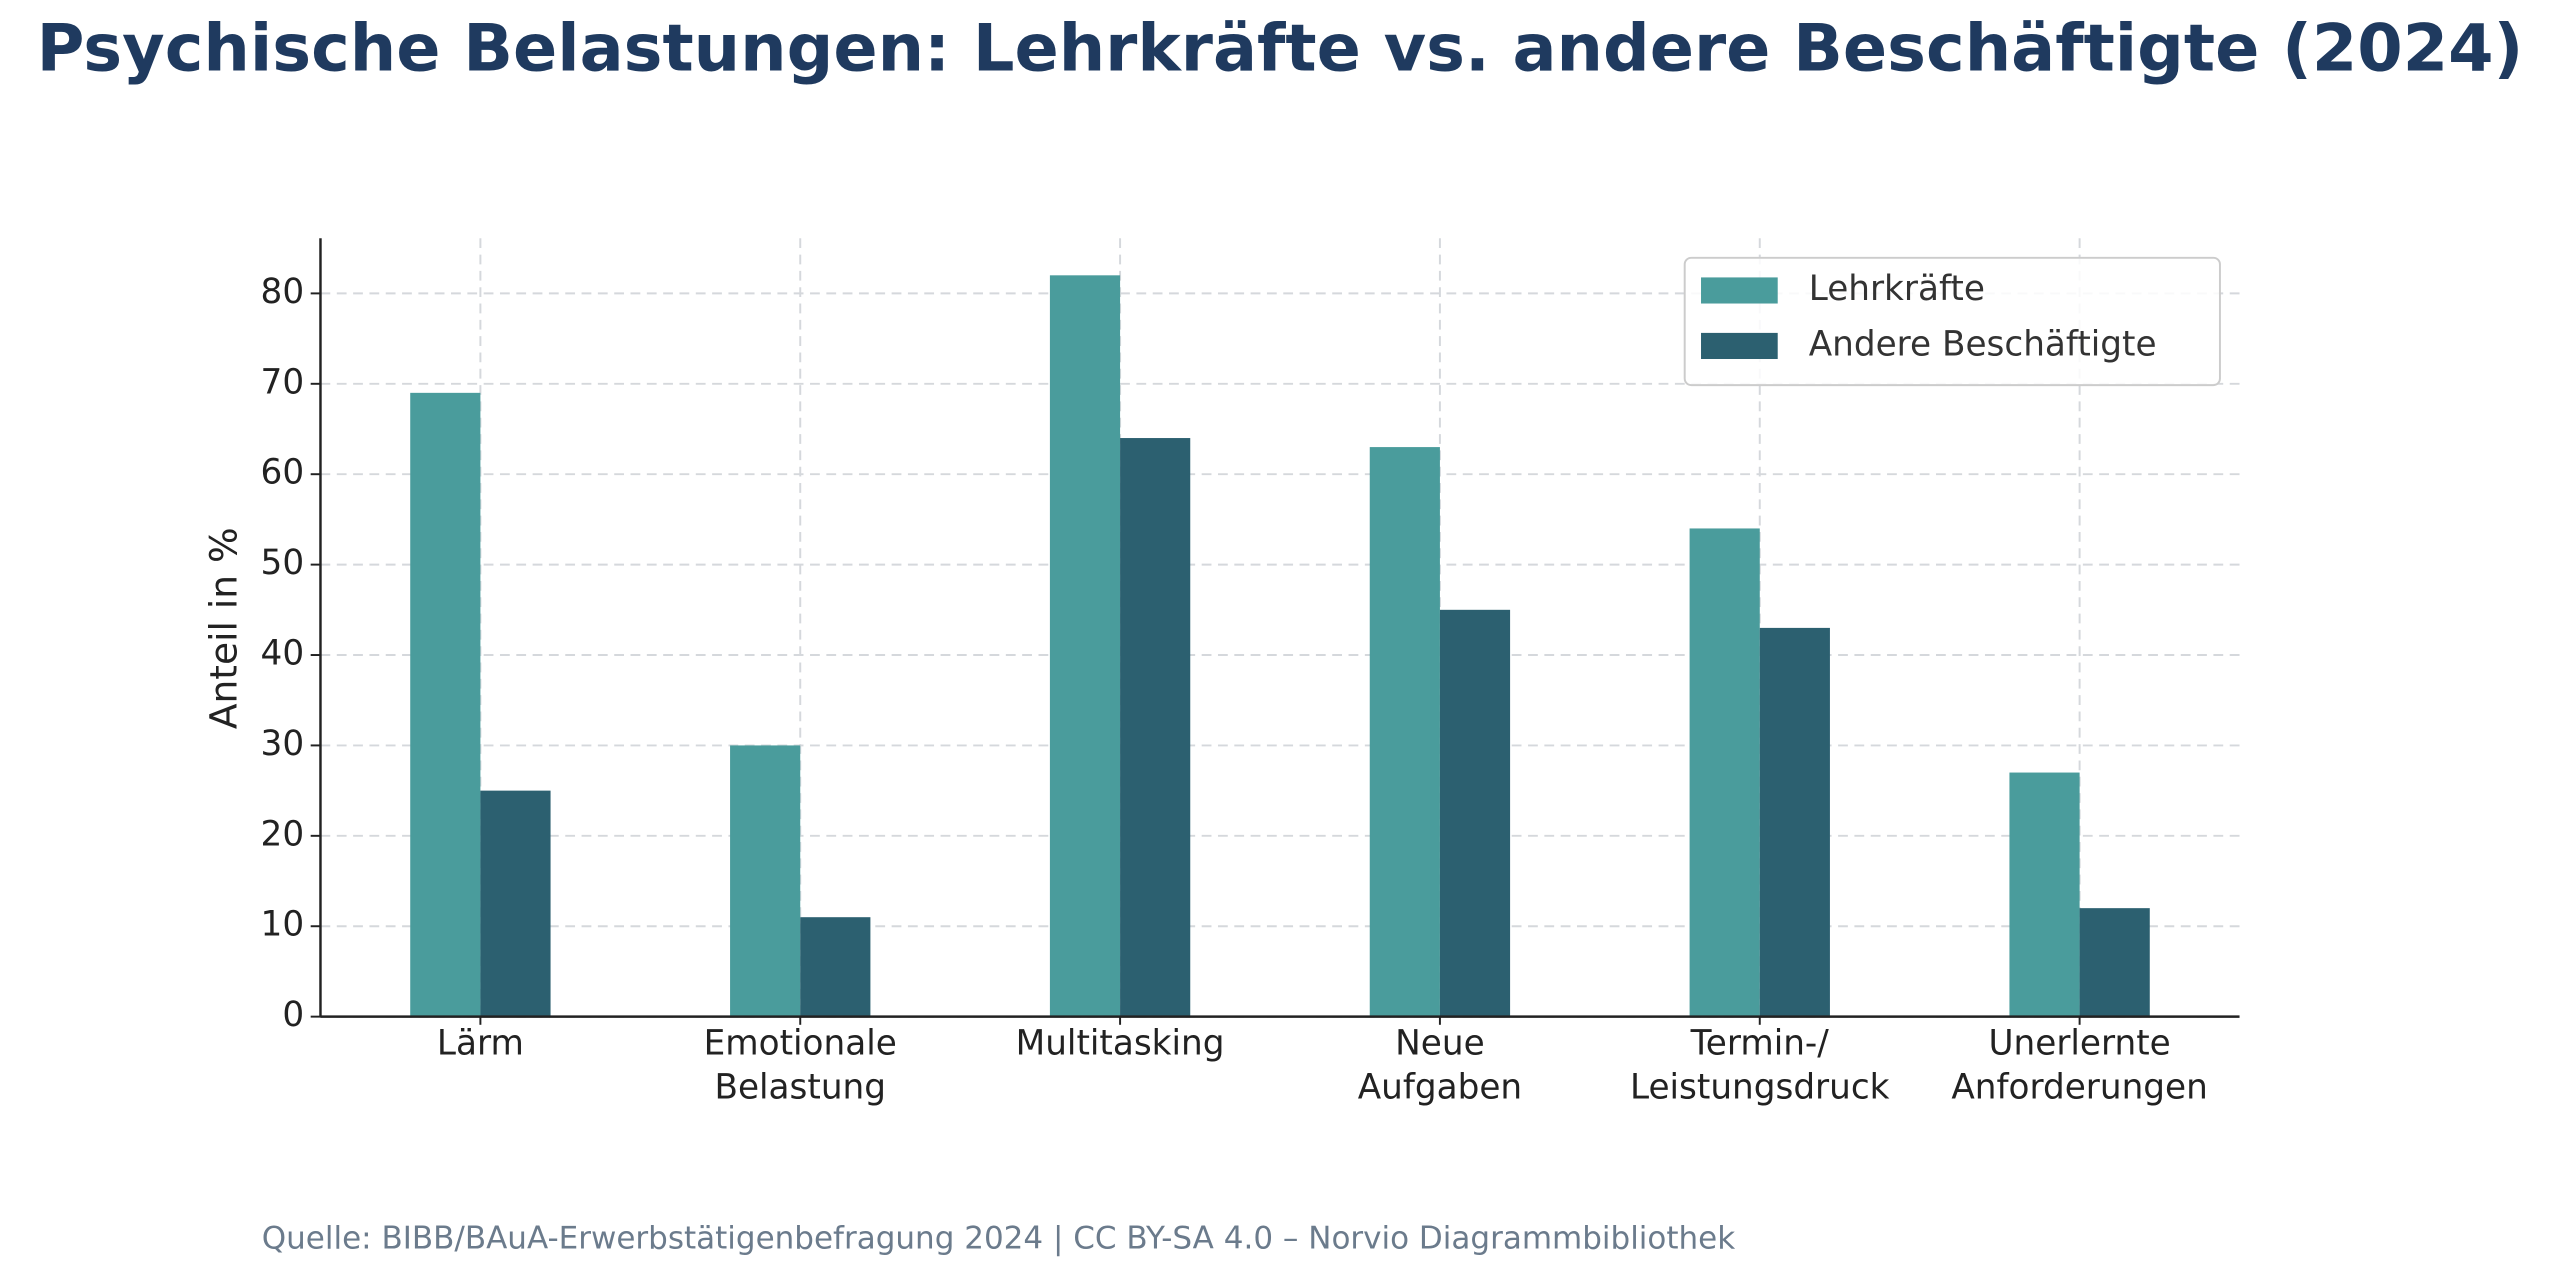 The width and height of the screenshot is (2560, 1281). Describe the element at coordinates (283, 834) in the screenshot. I see `y-tick-label: 20` at that location.